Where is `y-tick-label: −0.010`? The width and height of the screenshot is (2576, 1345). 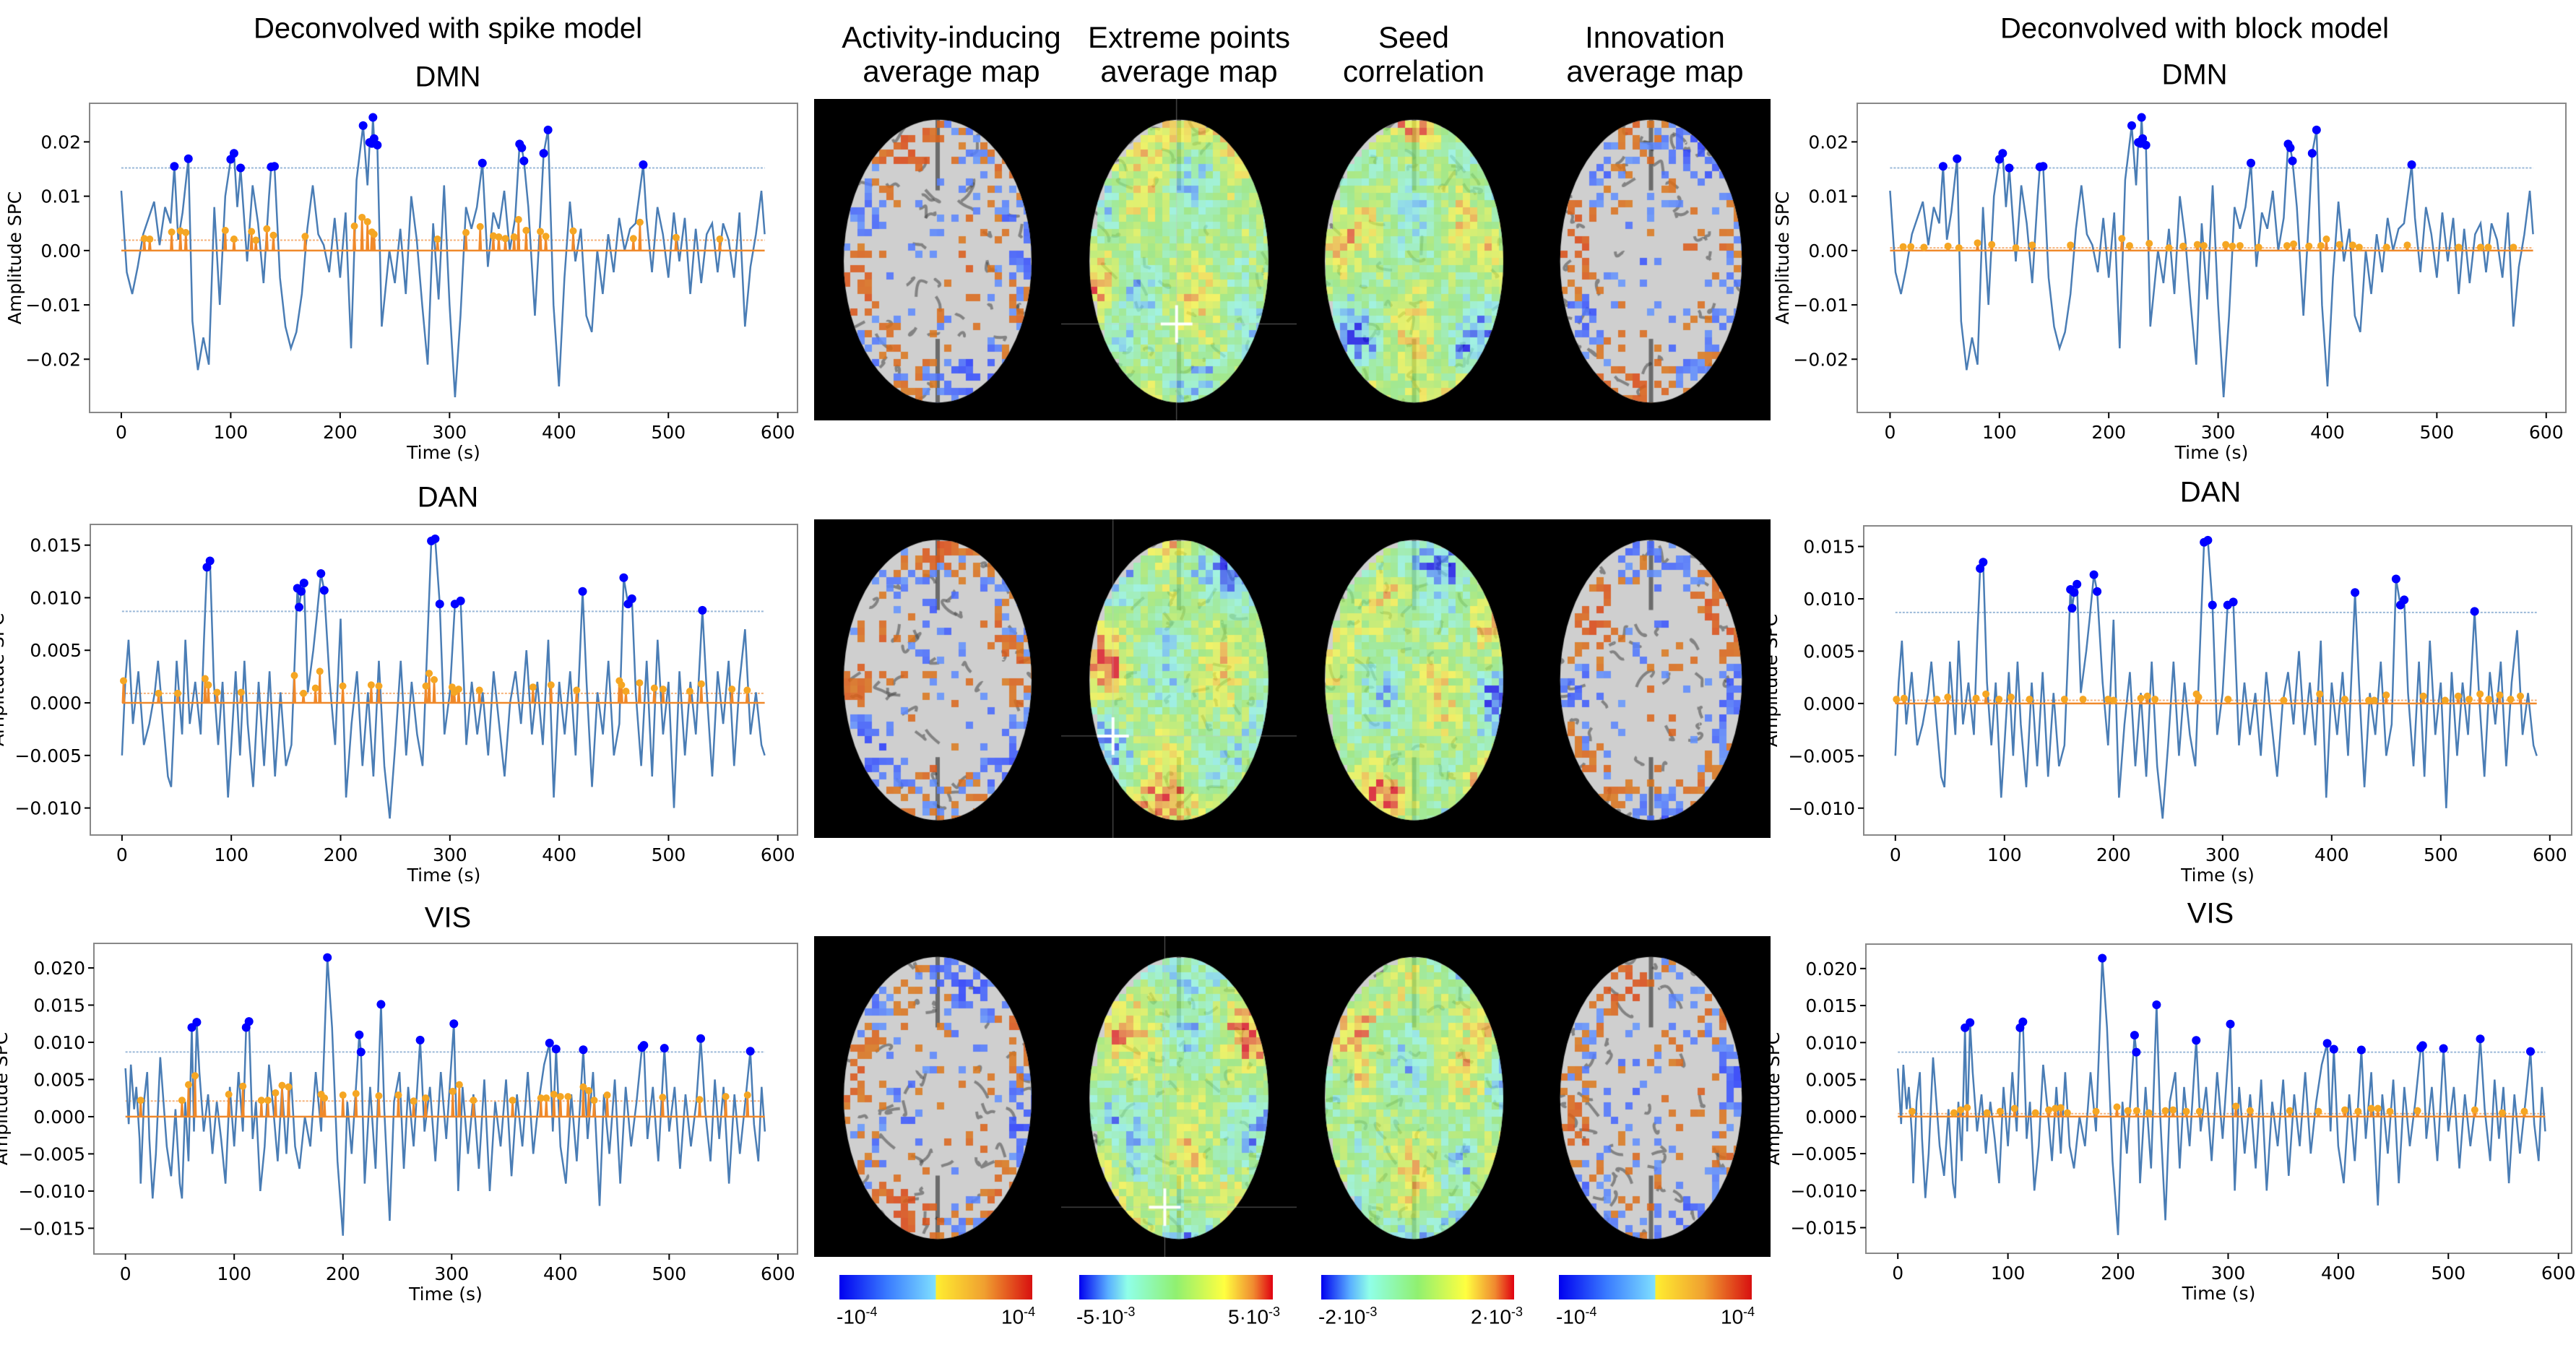
y-tick-label: −0.010 is located at coordinates (51, 1191).